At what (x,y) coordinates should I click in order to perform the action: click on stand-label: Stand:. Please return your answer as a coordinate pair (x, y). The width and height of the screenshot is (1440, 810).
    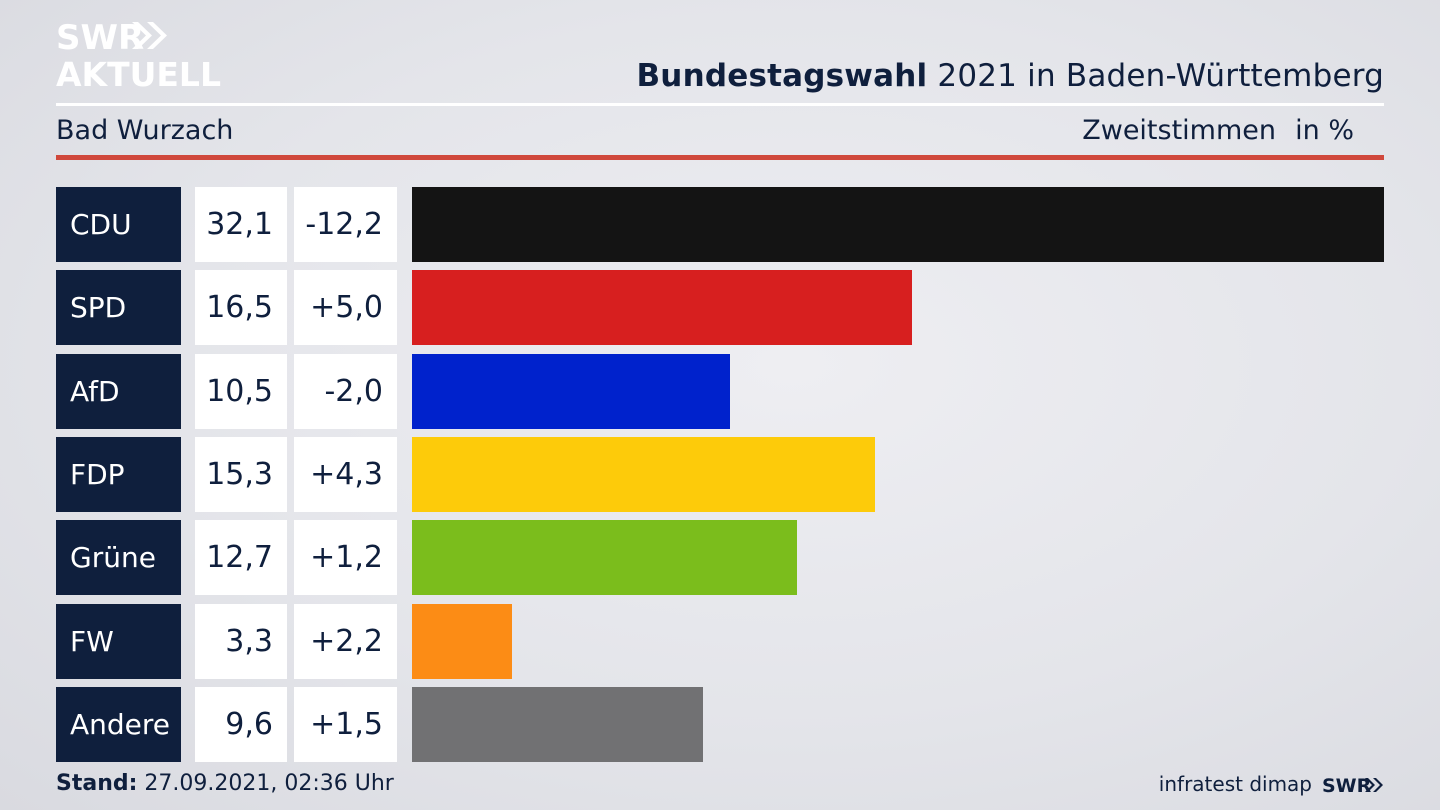
    Looking at the image, I should click on (97, 783).